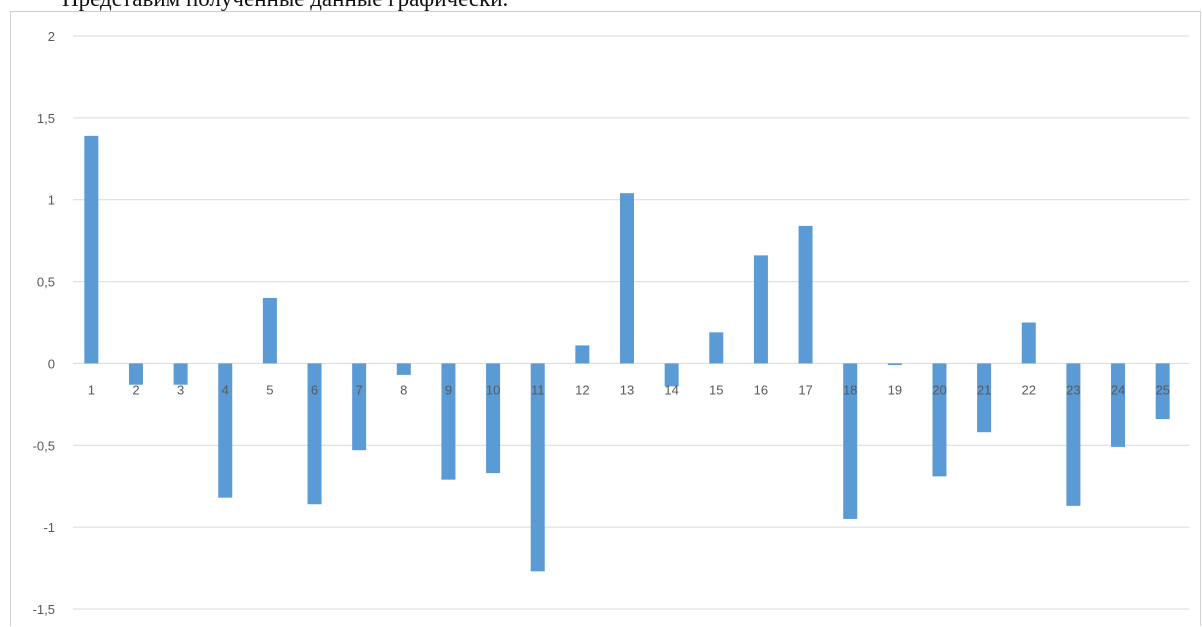  Describe the element at coordinates (91, 389) in the screenshot. I see `x-tick-label: 1` at that location.